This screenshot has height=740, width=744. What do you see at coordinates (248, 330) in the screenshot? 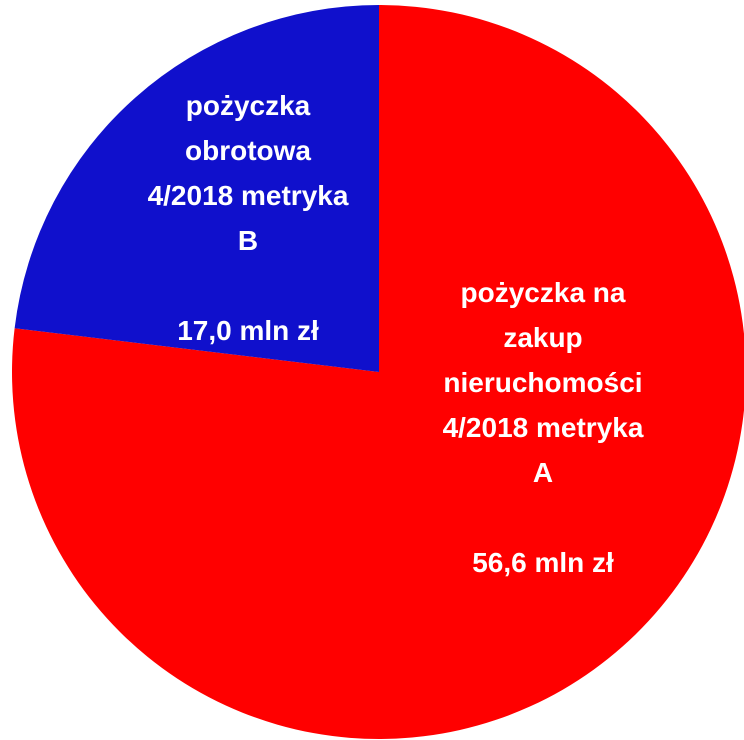
I see `value-label: 17,0 mln zł` at bounding box center [248, 330].